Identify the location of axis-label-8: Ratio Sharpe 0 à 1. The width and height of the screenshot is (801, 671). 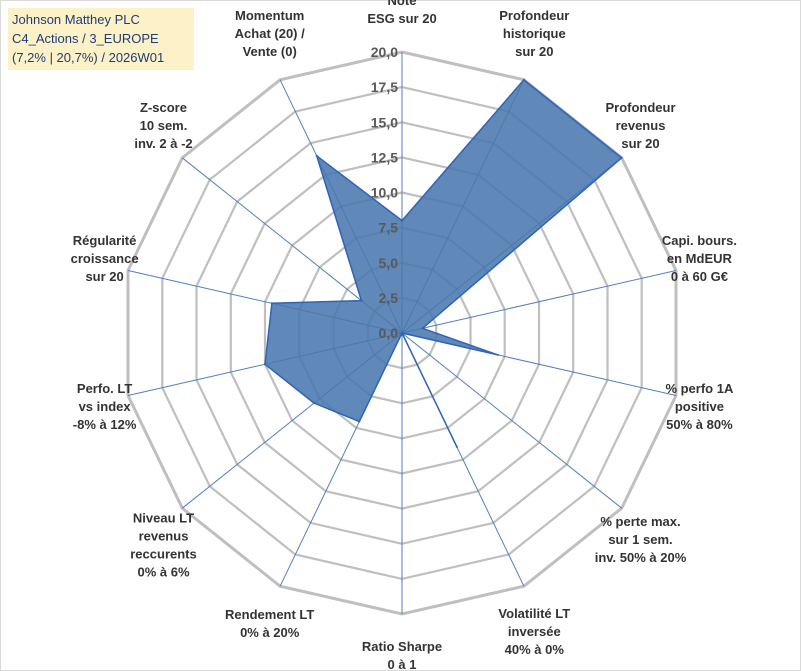
(402, 655).